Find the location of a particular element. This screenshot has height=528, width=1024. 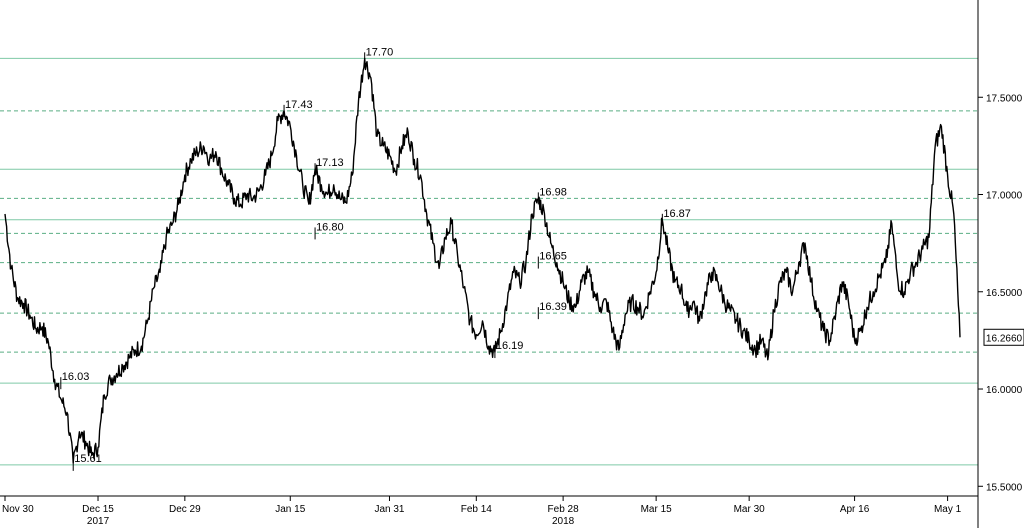

x-tick-label: Mar 30 is located at coordinates (750, 509).